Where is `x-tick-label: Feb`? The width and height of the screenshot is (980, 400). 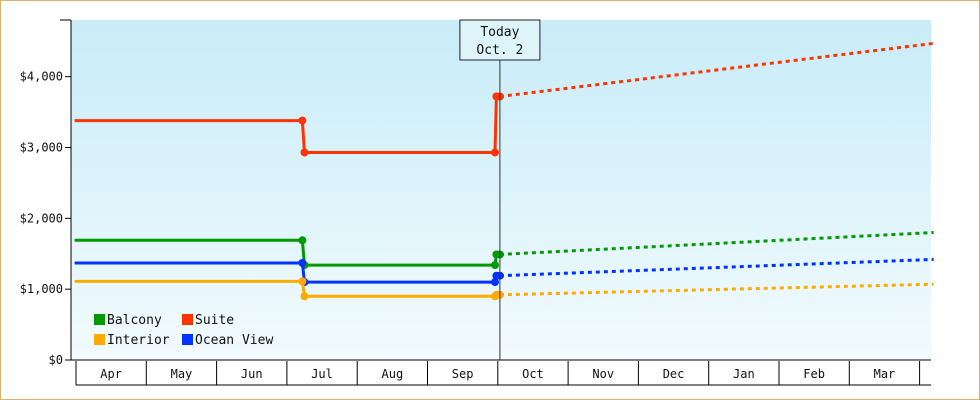
x-tick-label: Feb is located at coordinates (814, 374).